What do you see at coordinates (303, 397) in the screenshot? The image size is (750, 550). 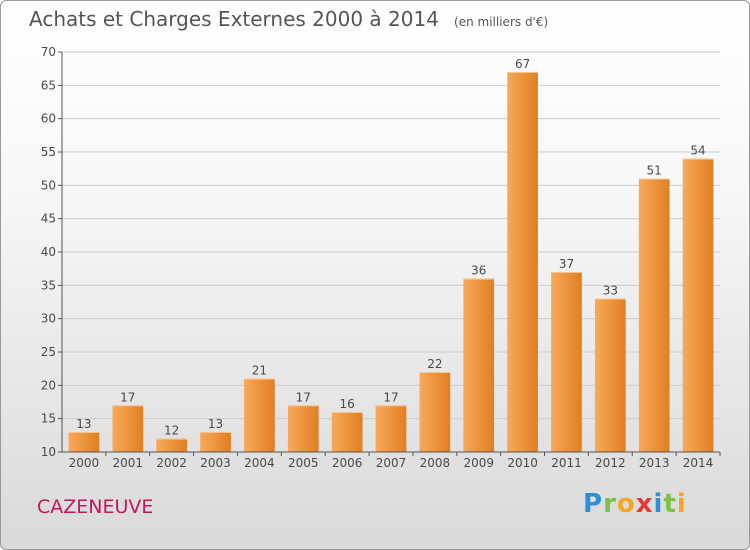 I see `data-label-2005: 17` at bounding box center [303, 397].